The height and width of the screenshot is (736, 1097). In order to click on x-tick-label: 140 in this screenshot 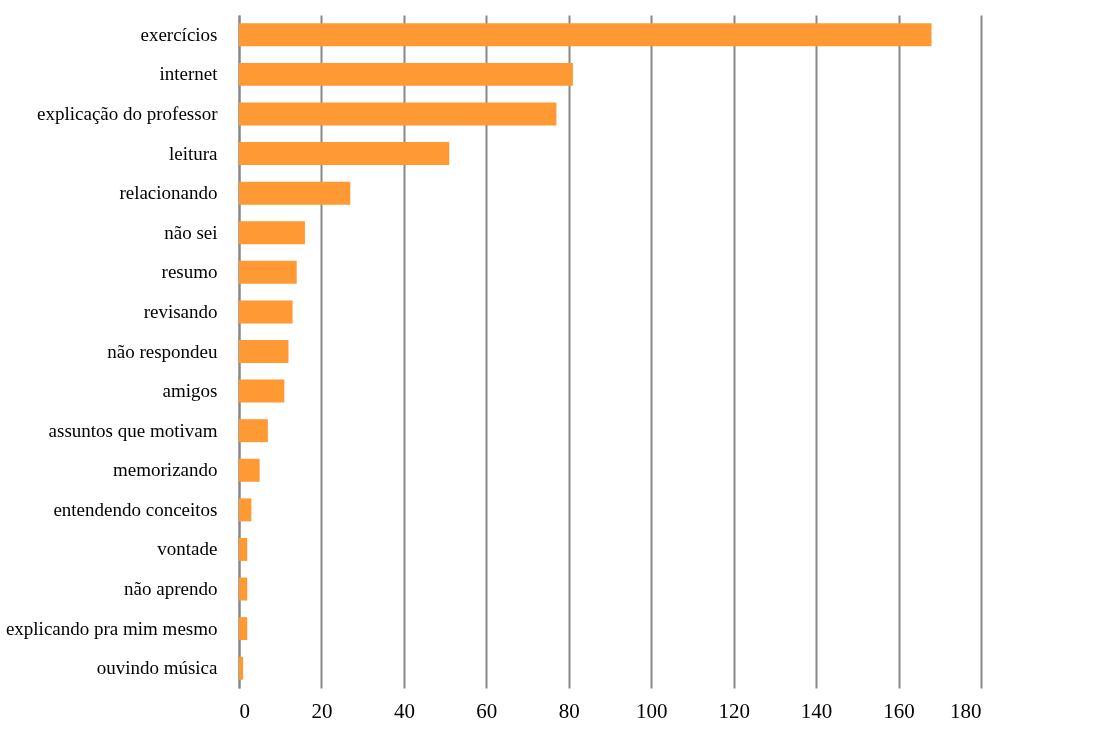, I will do `click(816, 710)`.